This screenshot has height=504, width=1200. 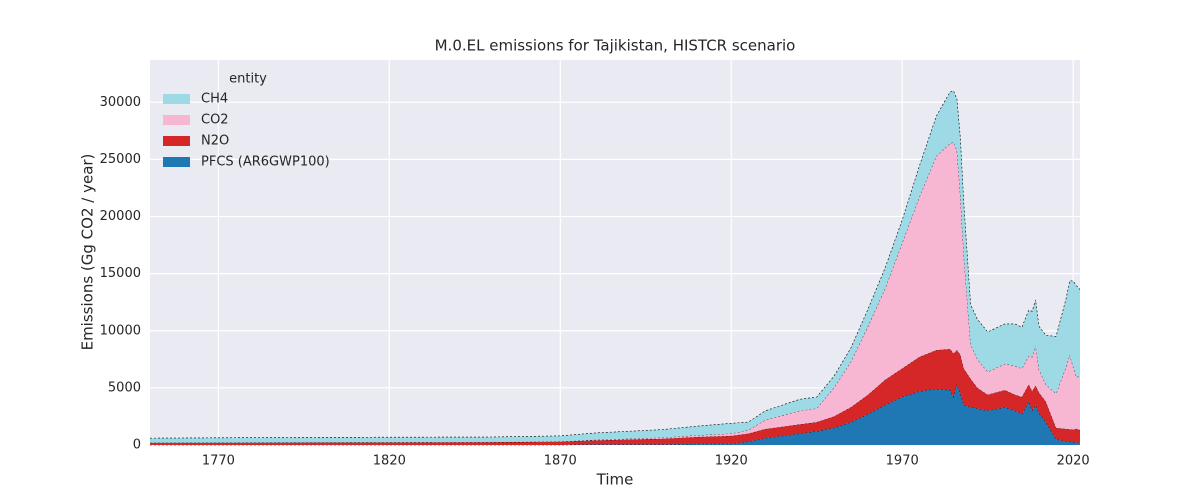 I want to click on y-tick-label: 5000, so click(x=124, y=387).